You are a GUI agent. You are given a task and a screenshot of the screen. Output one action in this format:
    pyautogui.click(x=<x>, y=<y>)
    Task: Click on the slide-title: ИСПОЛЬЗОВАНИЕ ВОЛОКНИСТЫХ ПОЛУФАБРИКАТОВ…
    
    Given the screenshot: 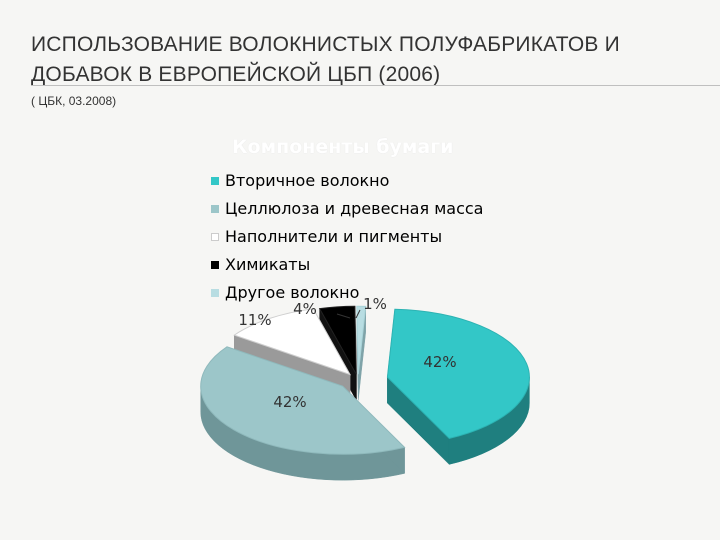 What is the action you would take?
    pyautogui.click(x=361, y=60)
    